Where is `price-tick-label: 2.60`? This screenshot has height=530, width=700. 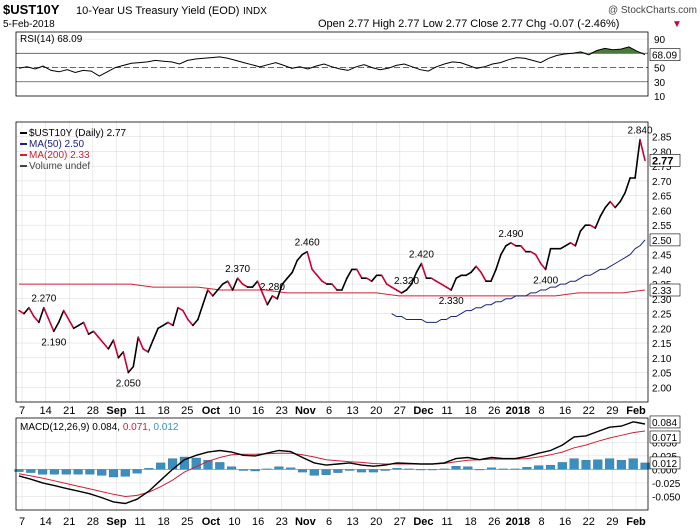 price-tick-label: 2.60 is located at coordinates (662, 211).